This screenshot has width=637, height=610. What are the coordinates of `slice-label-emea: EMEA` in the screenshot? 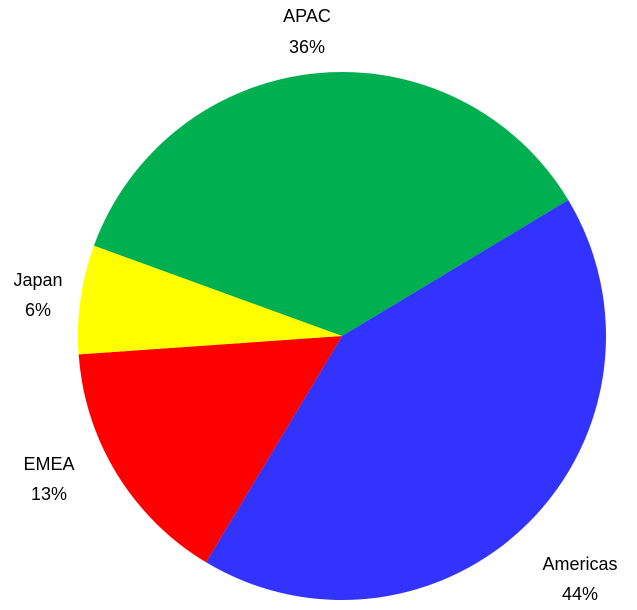 It's located at (48, 464).